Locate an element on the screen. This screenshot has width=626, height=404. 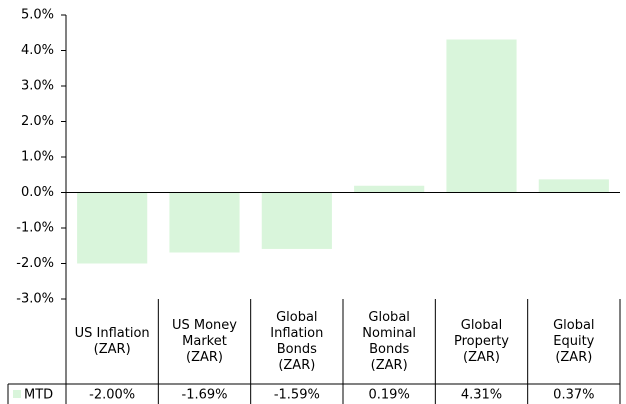
y-tick-label: -2.0% is located at coordinates (35, 263).